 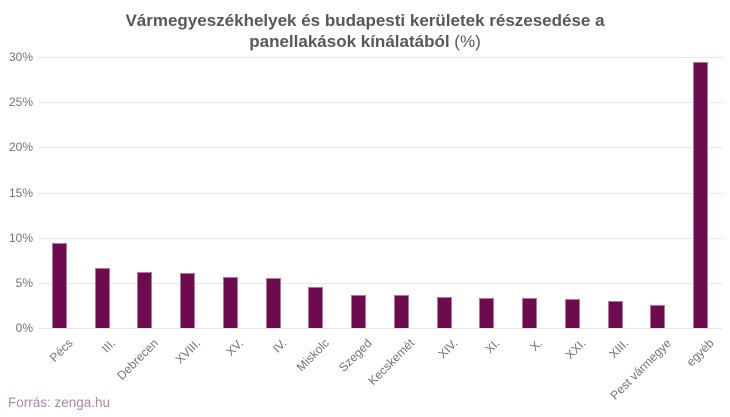 What do you see at coordinates (279, 346) in the screenshot?
I see `x-tick-label: IV.` at bounding box center [279, 346].